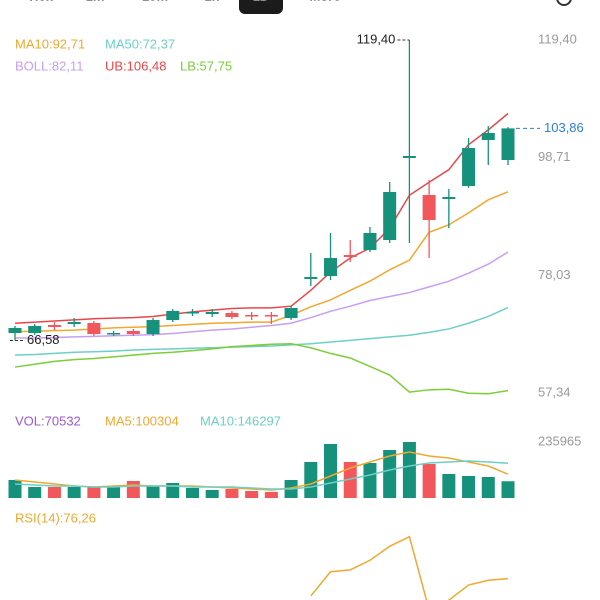  I want to click on settings-icon, so click(564, 3).